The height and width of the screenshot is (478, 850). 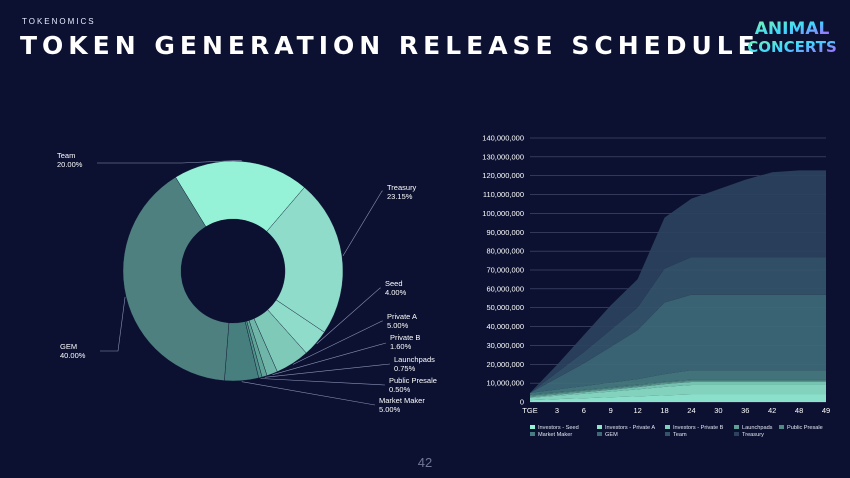 I want to click on y-tick-label: 30,000,000, so click(x=505, y=345).